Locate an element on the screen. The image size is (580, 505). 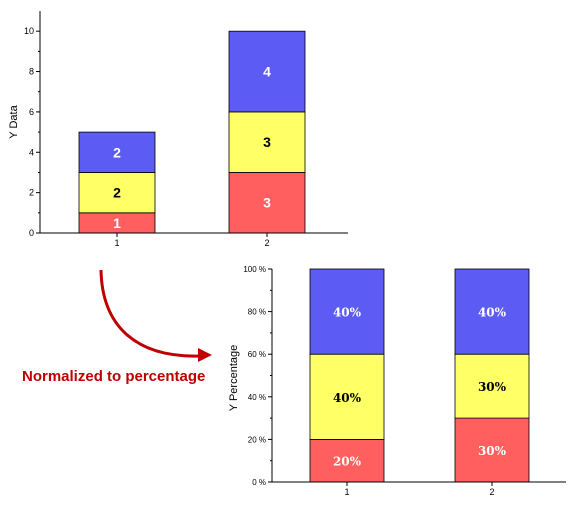
y-tick-label: 40 % is located at coordinates (257, 397).